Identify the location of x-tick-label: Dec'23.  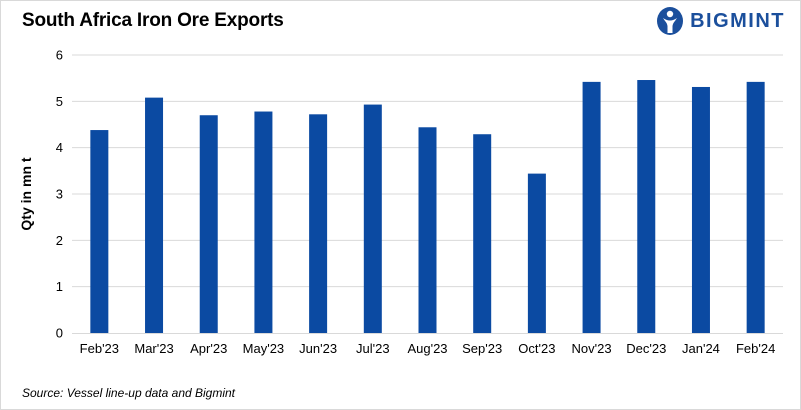
(646, 348).